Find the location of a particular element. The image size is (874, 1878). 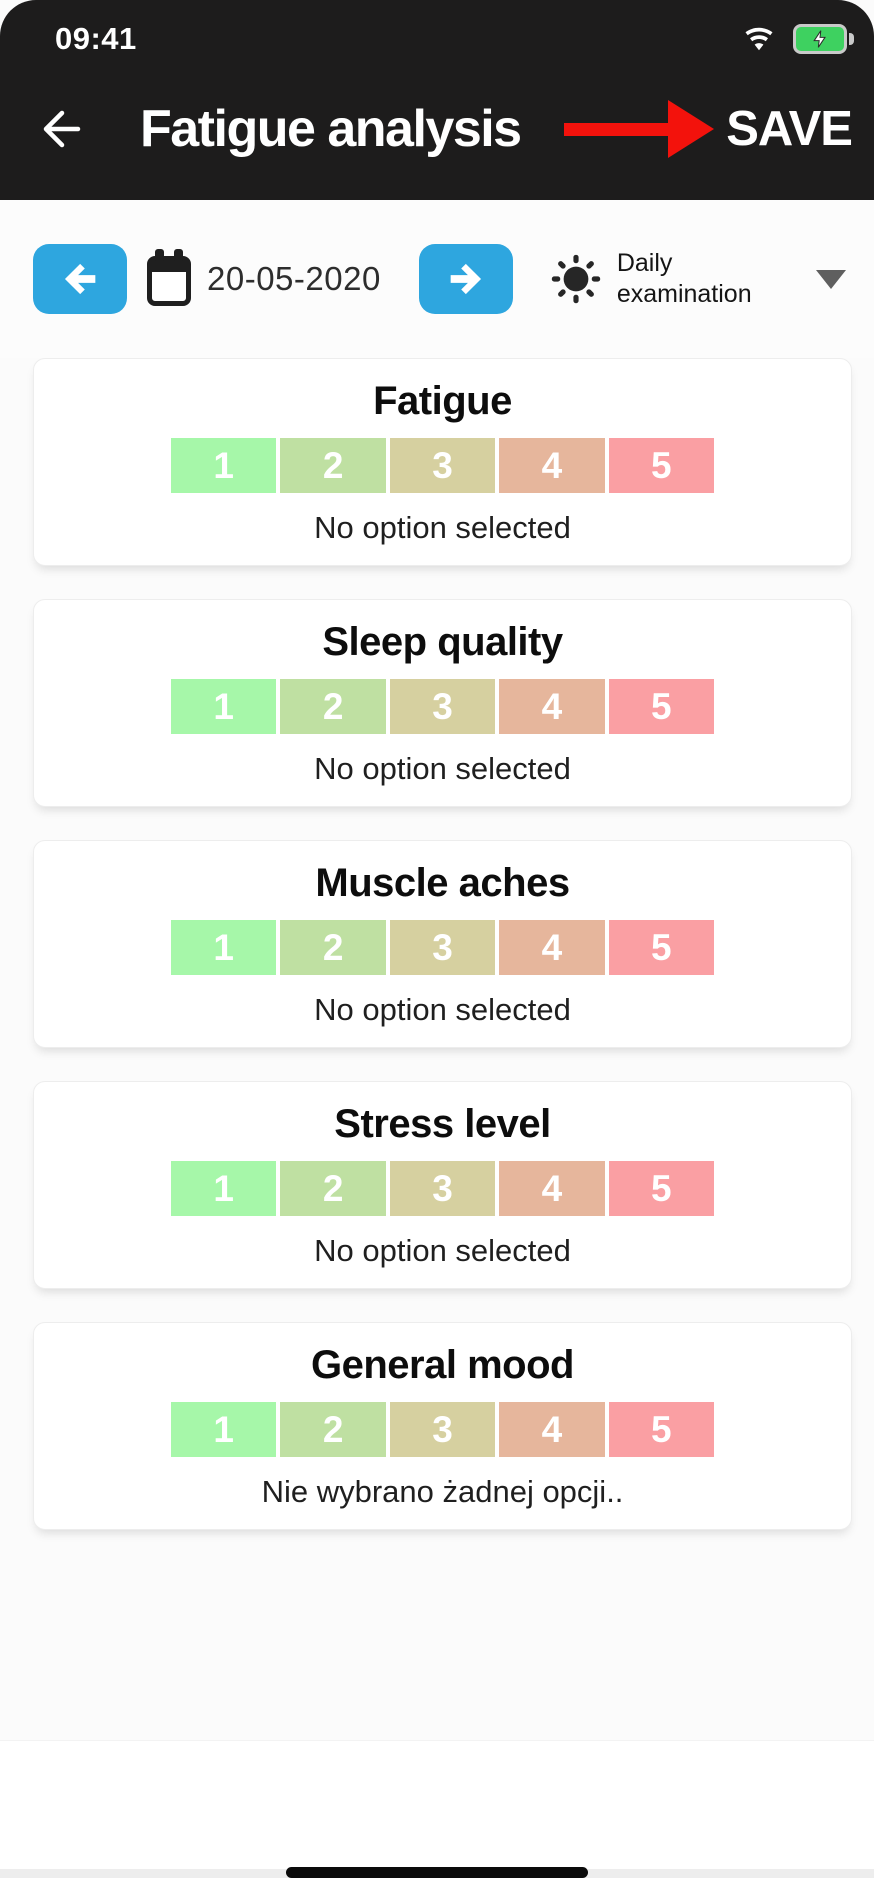

page-title: Fatigue analysis is located at coordinates (331, 129).